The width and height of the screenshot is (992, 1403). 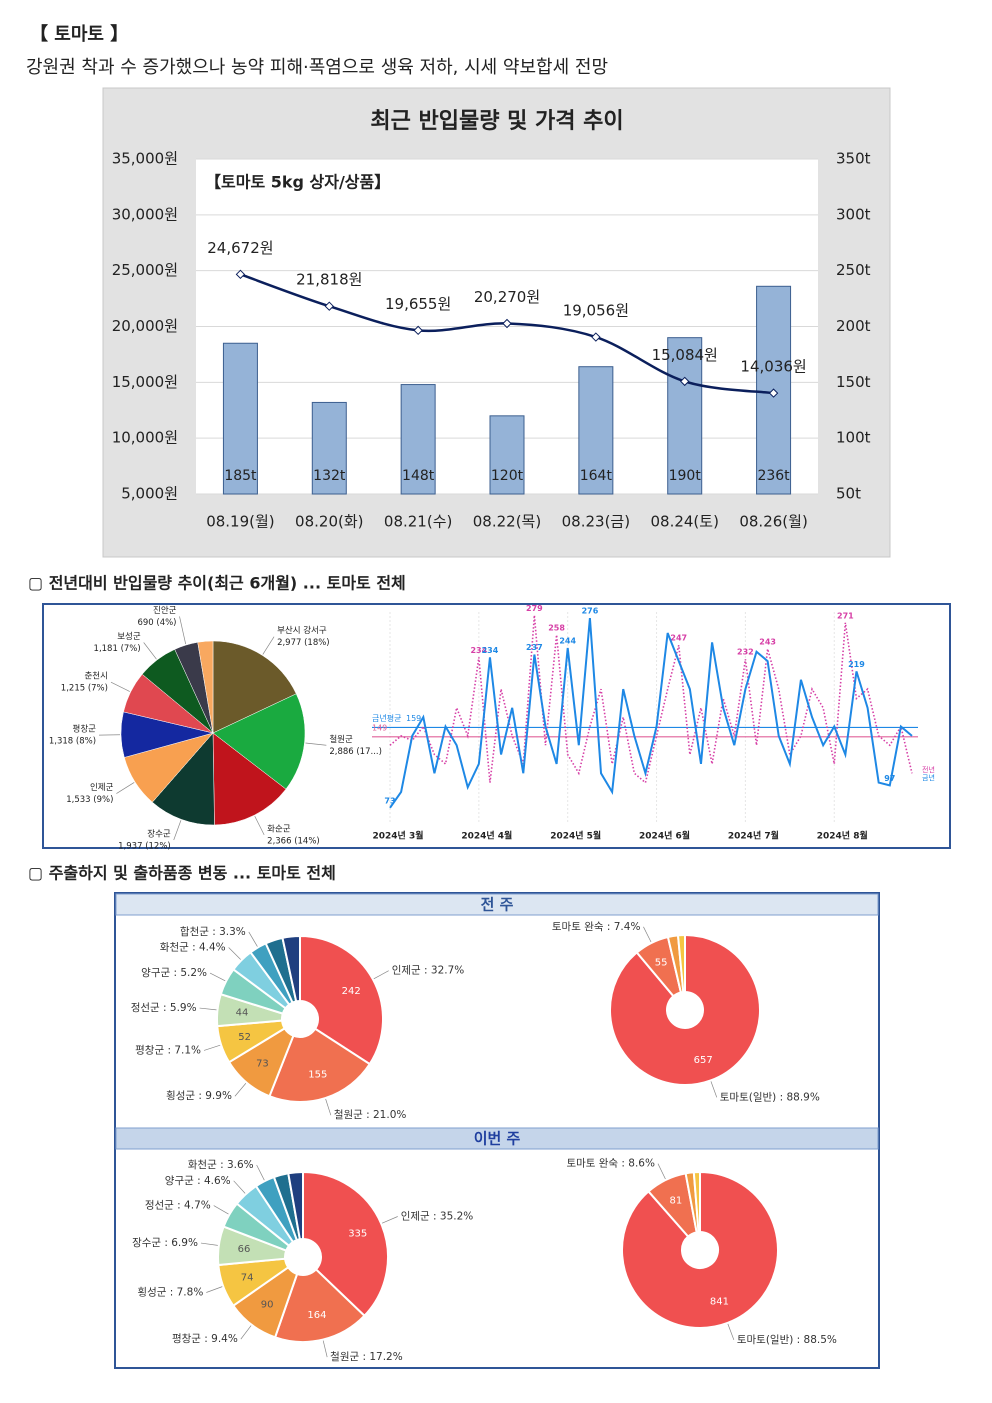 I want to click on slice-value: 55, so click(x=661, y=962).